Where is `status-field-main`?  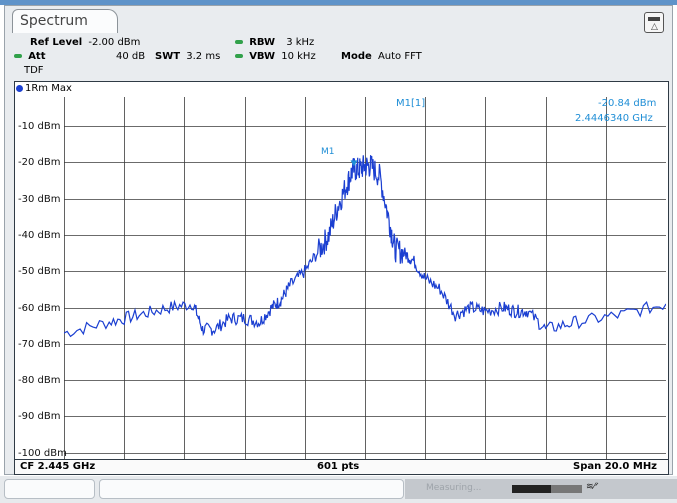
status-field-main is located at coordinates (251, 489).